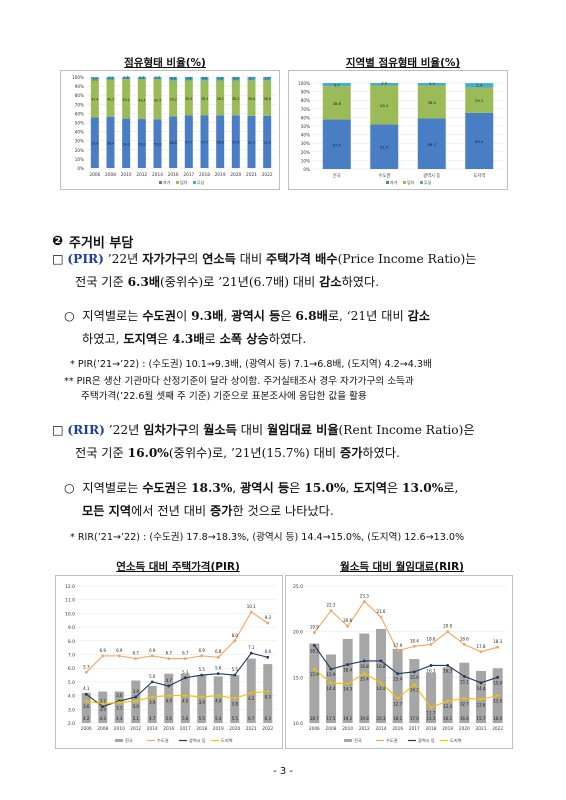 This screenshot has height=800, width=566. I want to click on data-label: 2.9, so click(384, 82).